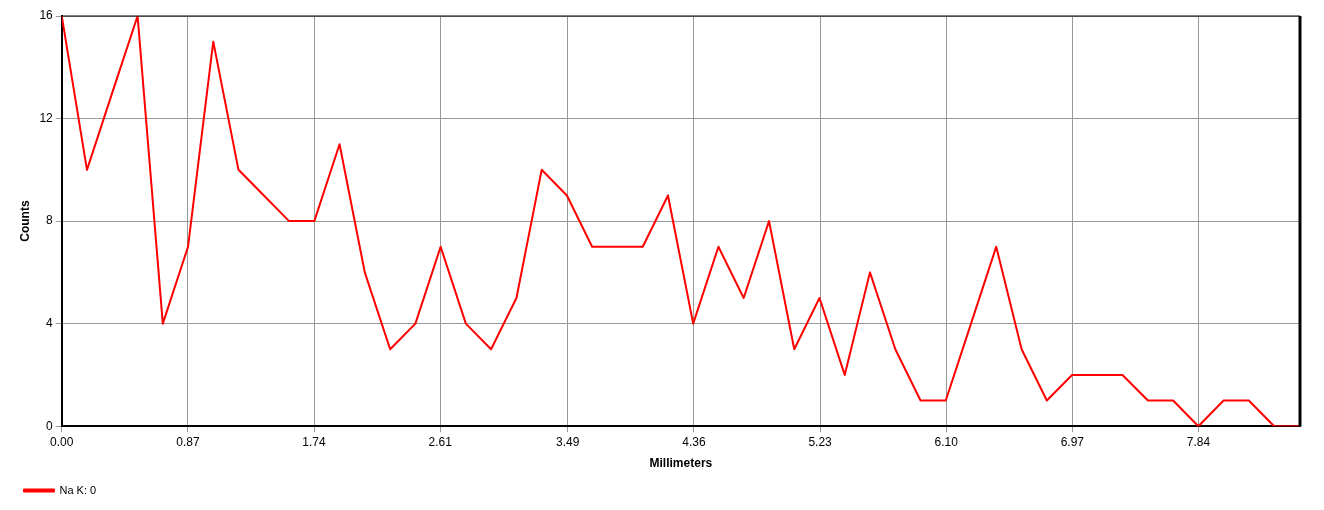 Image resolution: width=1324 pixels, height=510 pixels. I want to click on x-tick-label: 3.49, so click(568, 441).